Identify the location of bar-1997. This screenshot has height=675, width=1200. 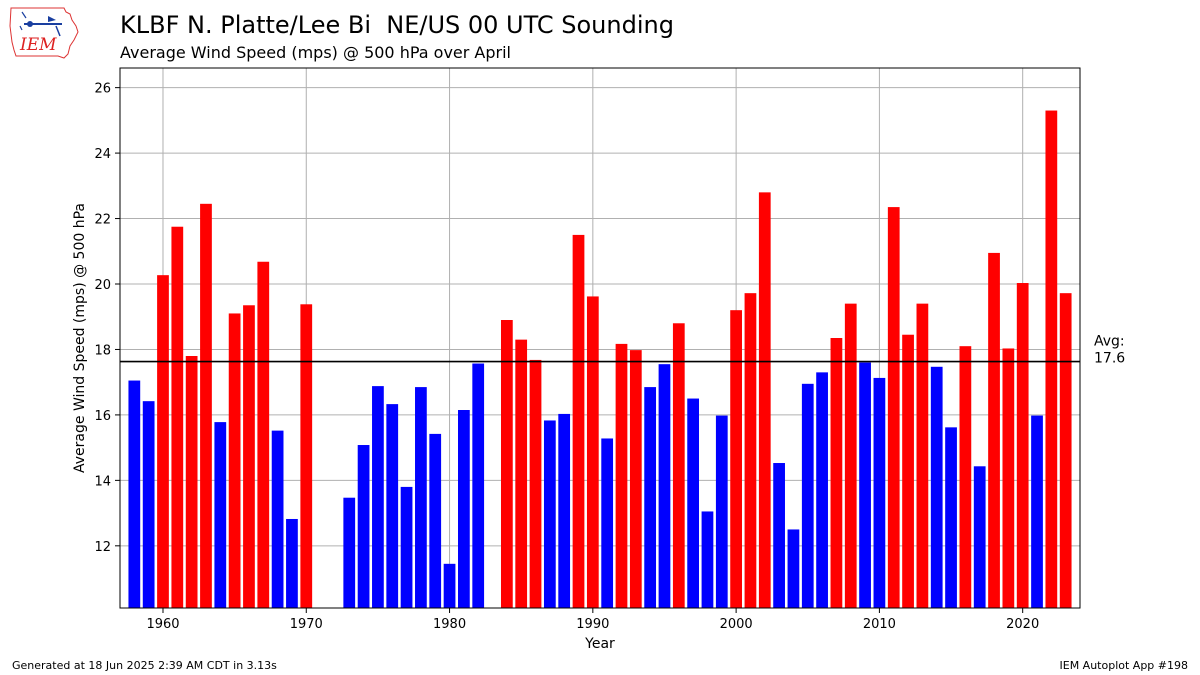
(693, 503).